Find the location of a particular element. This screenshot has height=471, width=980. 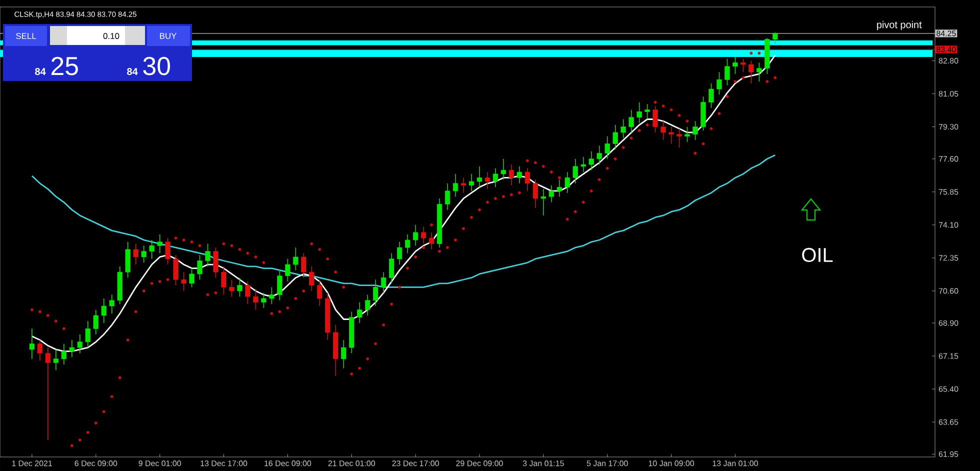

annotation: 25 is located at coordinates (65, 66).